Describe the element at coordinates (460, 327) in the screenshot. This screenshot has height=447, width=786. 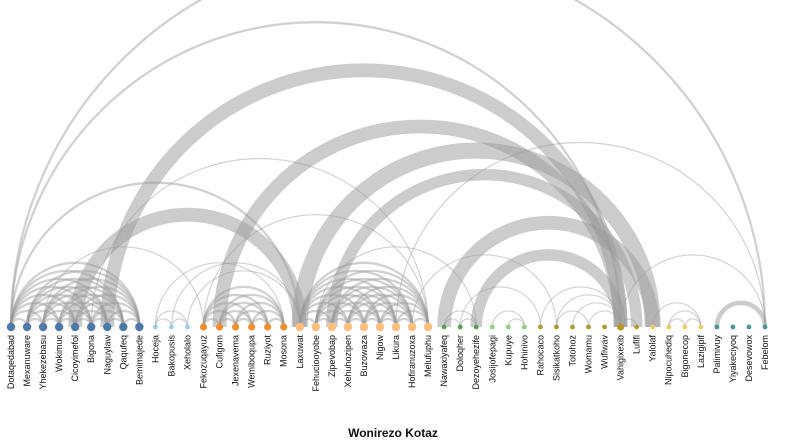
I see `node-doloqher` at that location.